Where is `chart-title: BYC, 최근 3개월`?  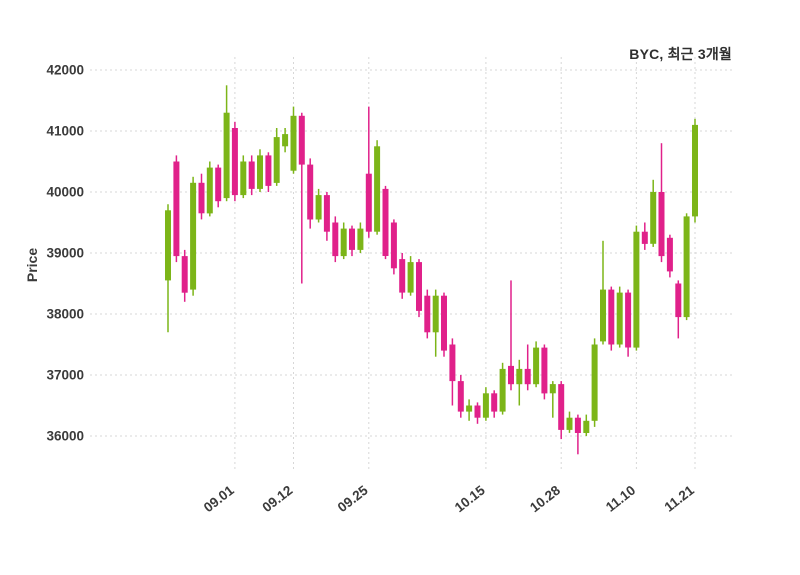
chart-title: BYC, 최근 3개월 is located at coordinates (680, 54).